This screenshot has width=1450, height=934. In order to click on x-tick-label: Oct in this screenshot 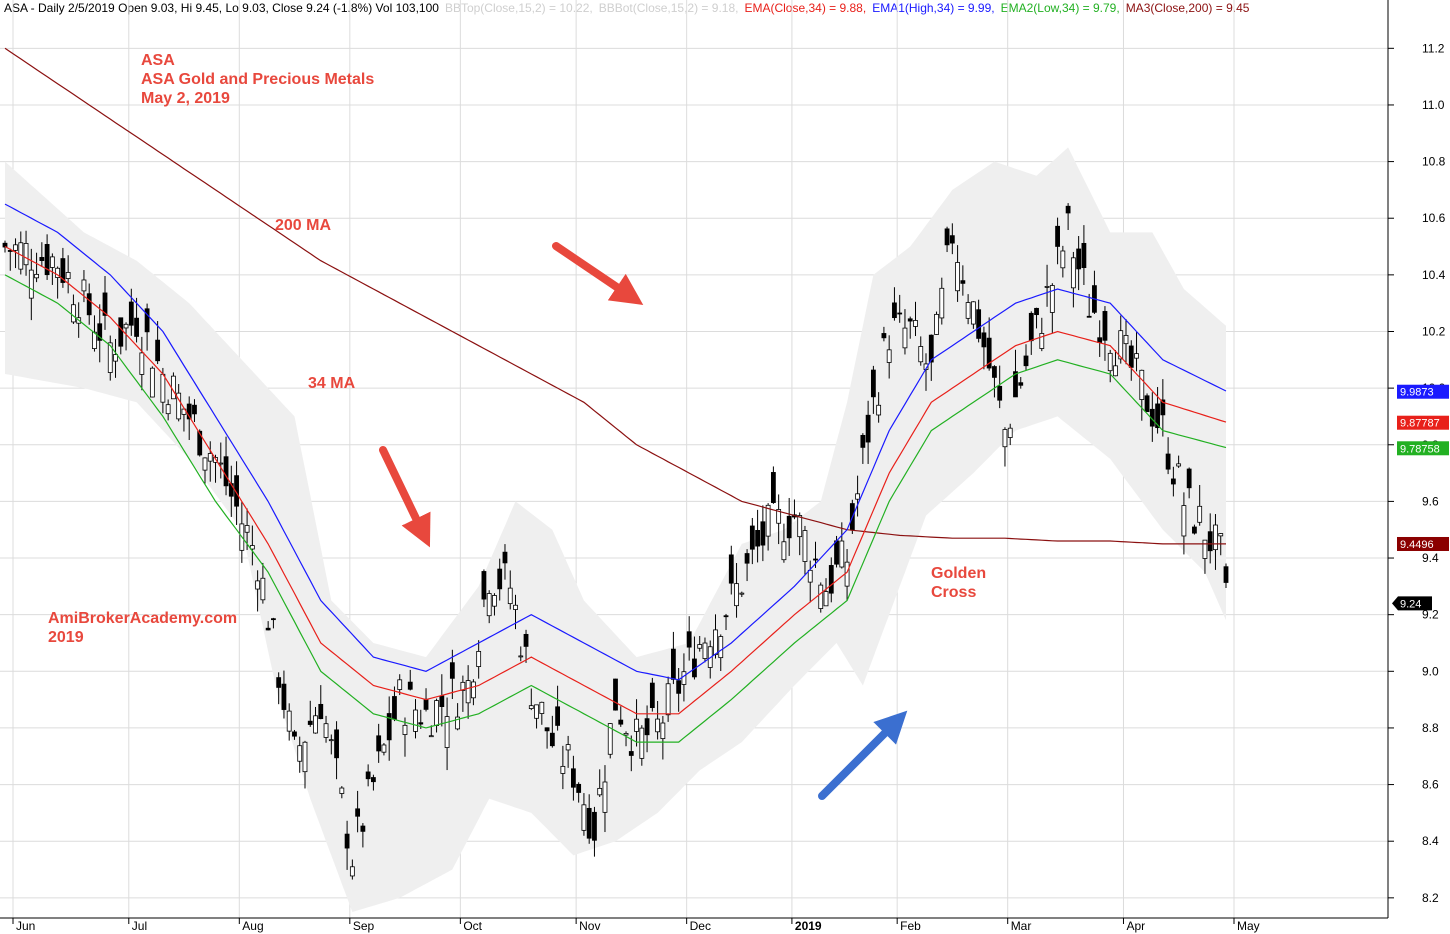, I will do `click(472, 926)`.